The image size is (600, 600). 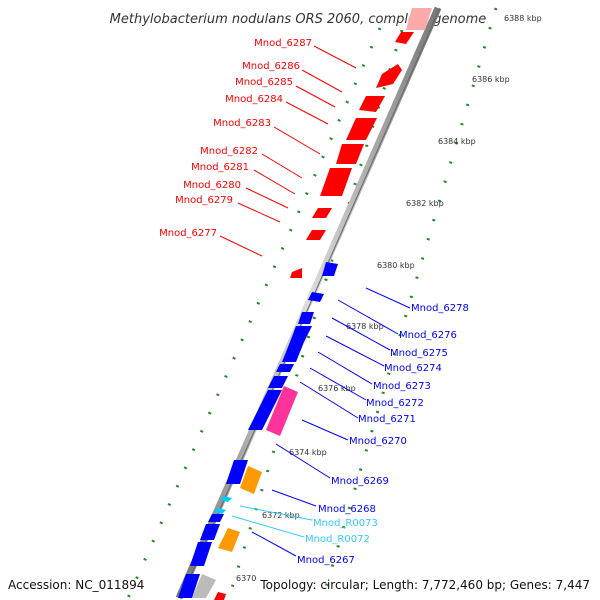 I want to click on gene-label: Mnod_R0072, so click(x=337, y=539).